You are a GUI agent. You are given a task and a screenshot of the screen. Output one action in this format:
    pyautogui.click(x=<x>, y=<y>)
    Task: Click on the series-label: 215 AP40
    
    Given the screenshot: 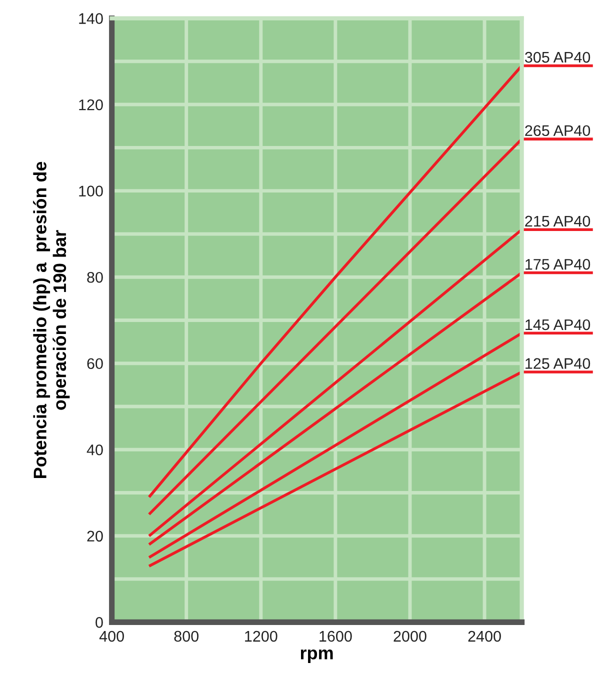 What is the action you would take?
    pyautogui.click(x=557, y=221)
    